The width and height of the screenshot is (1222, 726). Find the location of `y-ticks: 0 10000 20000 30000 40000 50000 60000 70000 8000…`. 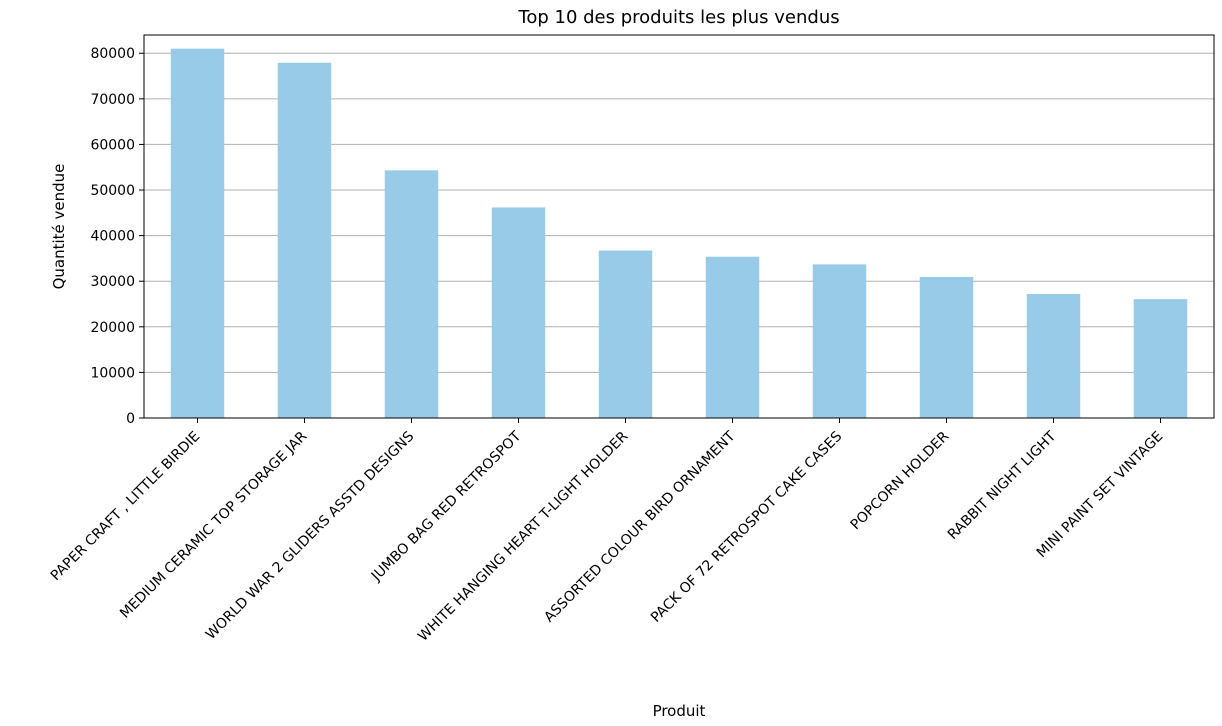

y-ticks: 0 10000 20000 30000 40000 50000 60000 70000 8000… is located at coordinates (117, 236).